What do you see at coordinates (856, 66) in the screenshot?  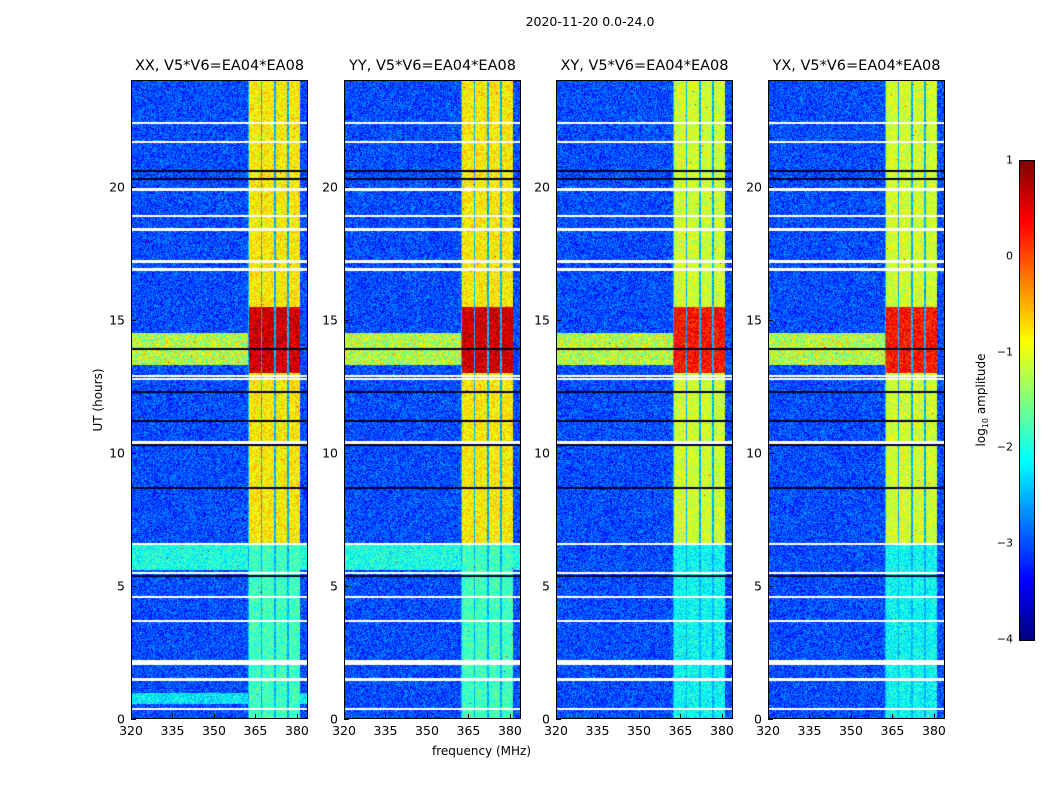 I see `panel-title: YX, V5*V6=EA04*EA08` at bounding box center [856, 66].